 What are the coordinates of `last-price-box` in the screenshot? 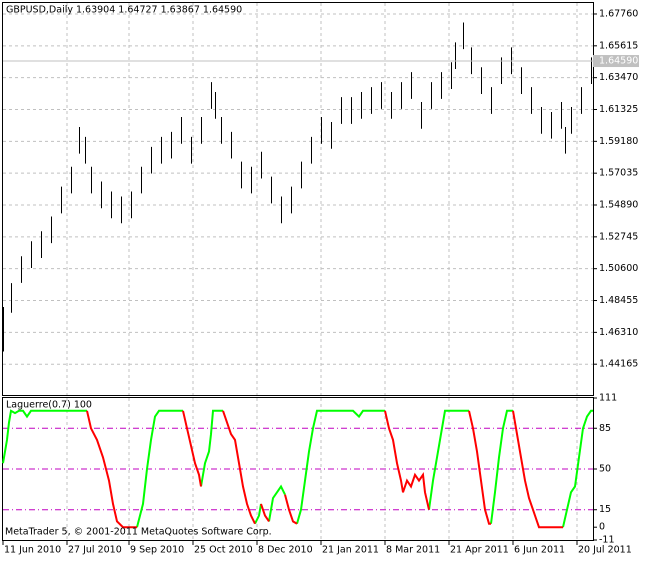 It's located at (616, 61).